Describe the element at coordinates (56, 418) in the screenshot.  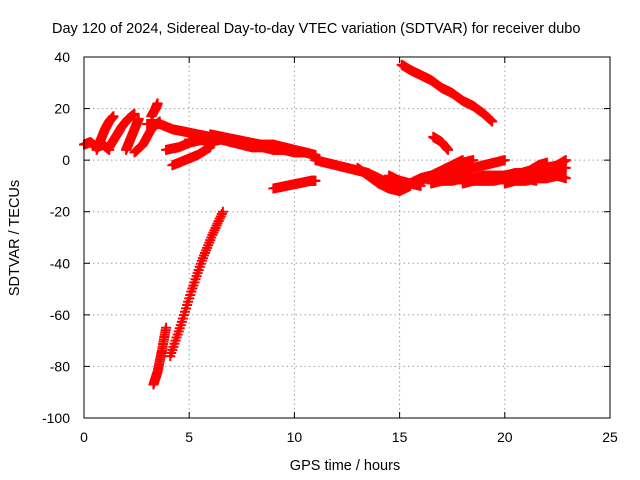
I see `y-tick-label: -100` at that location.